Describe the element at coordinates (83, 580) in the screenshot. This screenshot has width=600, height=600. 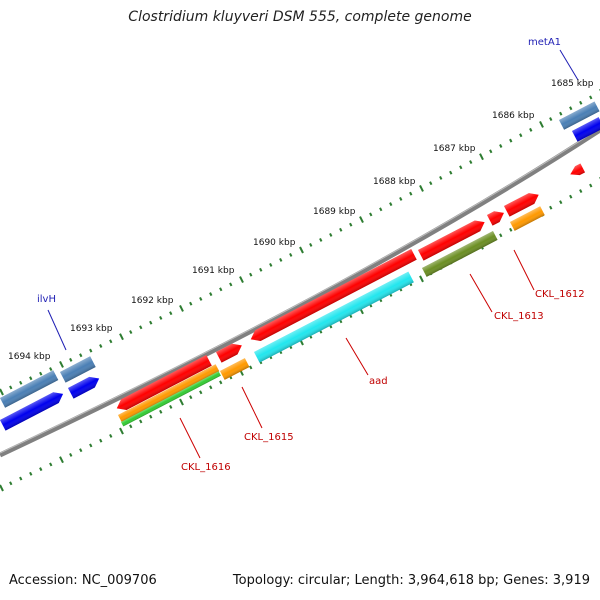
I see `accession-text: Accession: NC_009706` at that location.